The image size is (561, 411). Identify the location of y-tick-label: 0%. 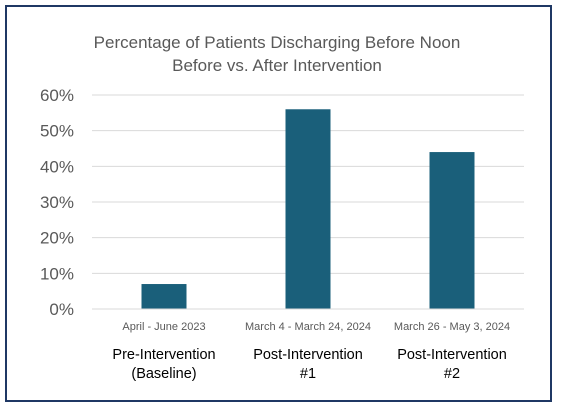
(61, 309).